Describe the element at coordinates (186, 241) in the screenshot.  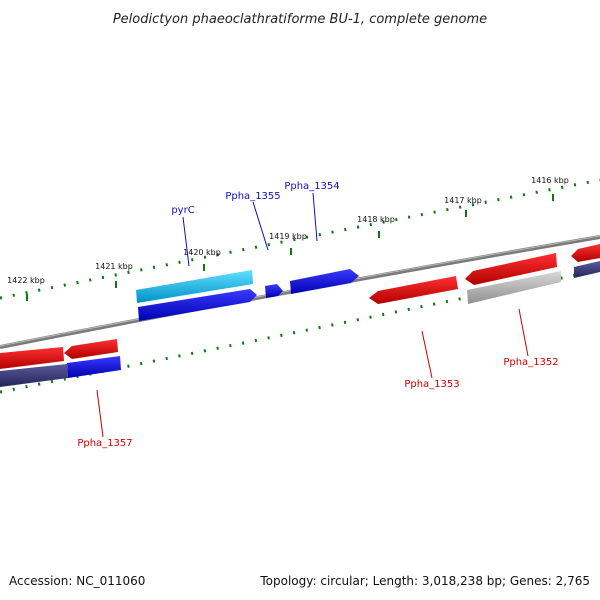
I see `callout-line-pyrC` at that location.